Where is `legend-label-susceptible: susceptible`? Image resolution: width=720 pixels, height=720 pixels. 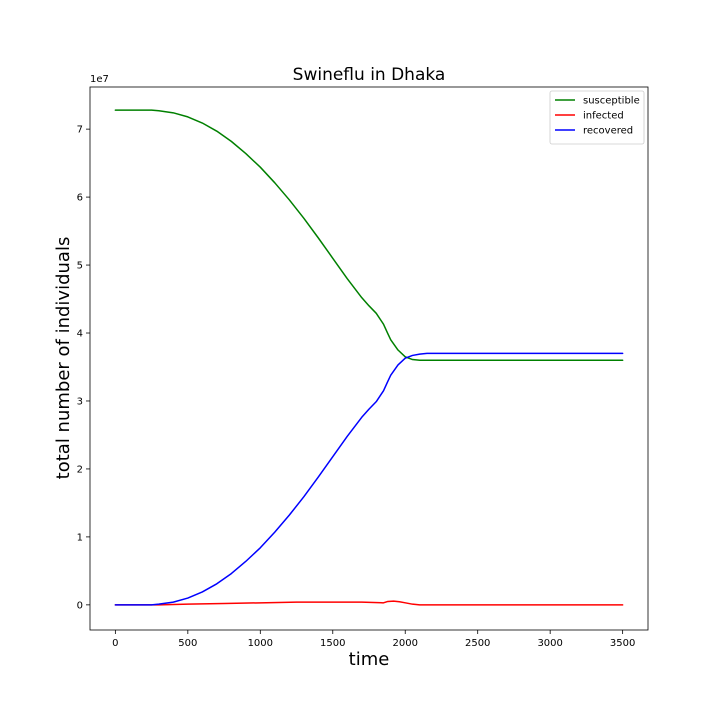
legend-label-susceptible: susceptible is located at coordinates (611, 101).